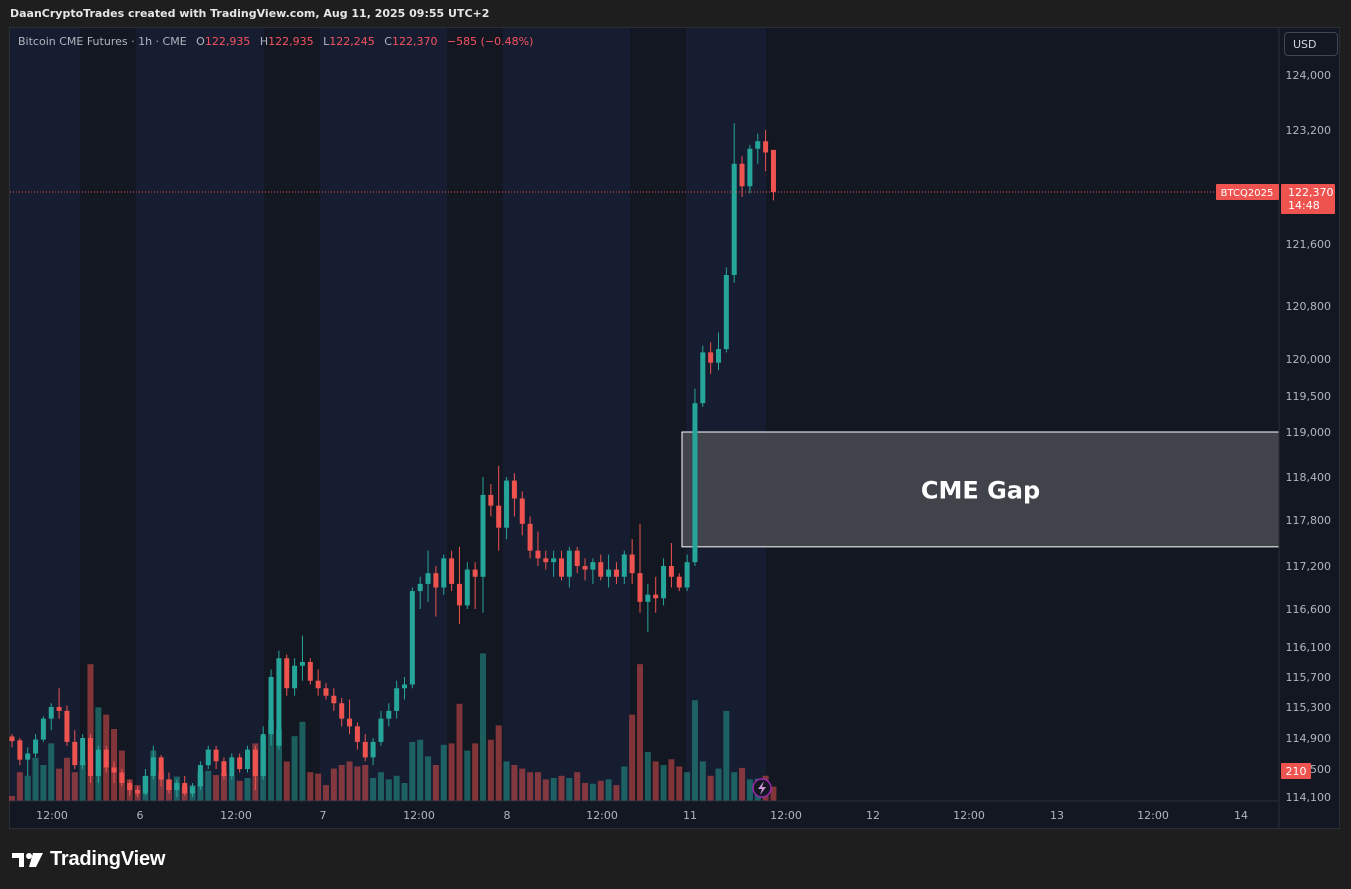 The width and height of the screenshot is (1351, 889). I want to click on legend-symbol: Bitcoin CME Futures · 1h · CME, so click(102, 41).